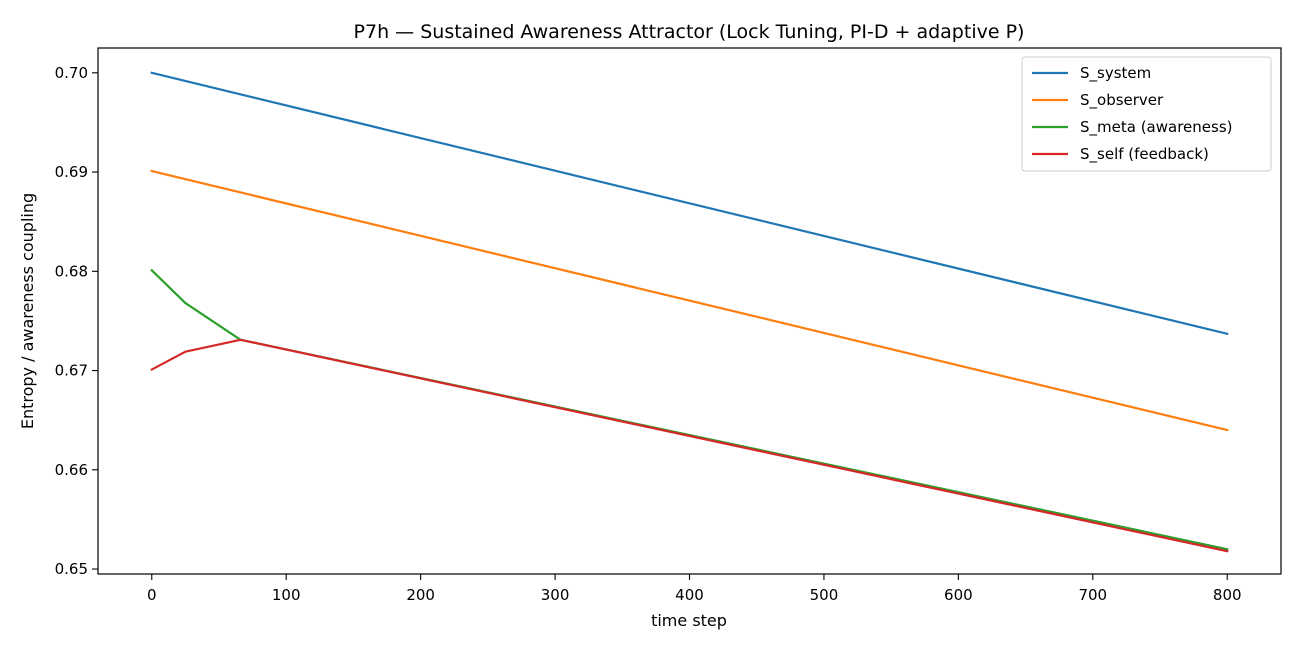 This screenshot has width=1300, height=650. I want to click on y-tick-label: 0.66, so click(71, 470).